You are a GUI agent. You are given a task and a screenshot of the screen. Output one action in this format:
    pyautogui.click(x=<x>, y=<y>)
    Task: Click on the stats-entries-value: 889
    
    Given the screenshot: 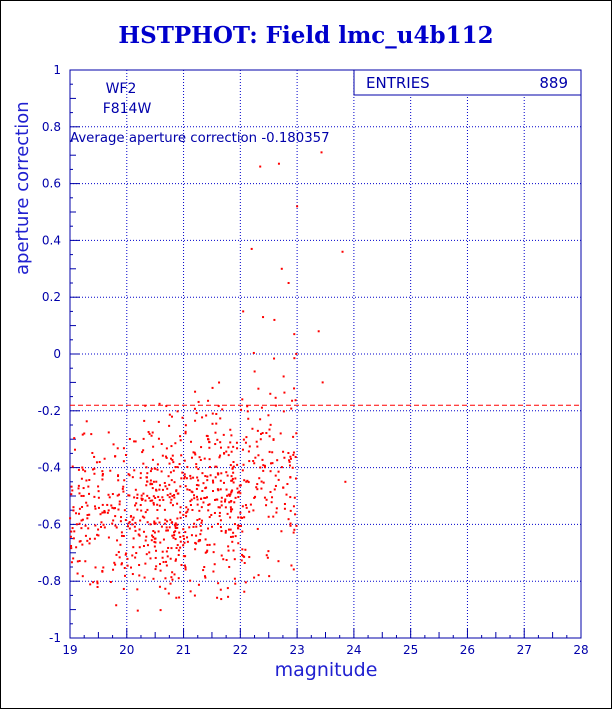 What is the action you would take?
    pyautogui.click(x=553, y=83)
    